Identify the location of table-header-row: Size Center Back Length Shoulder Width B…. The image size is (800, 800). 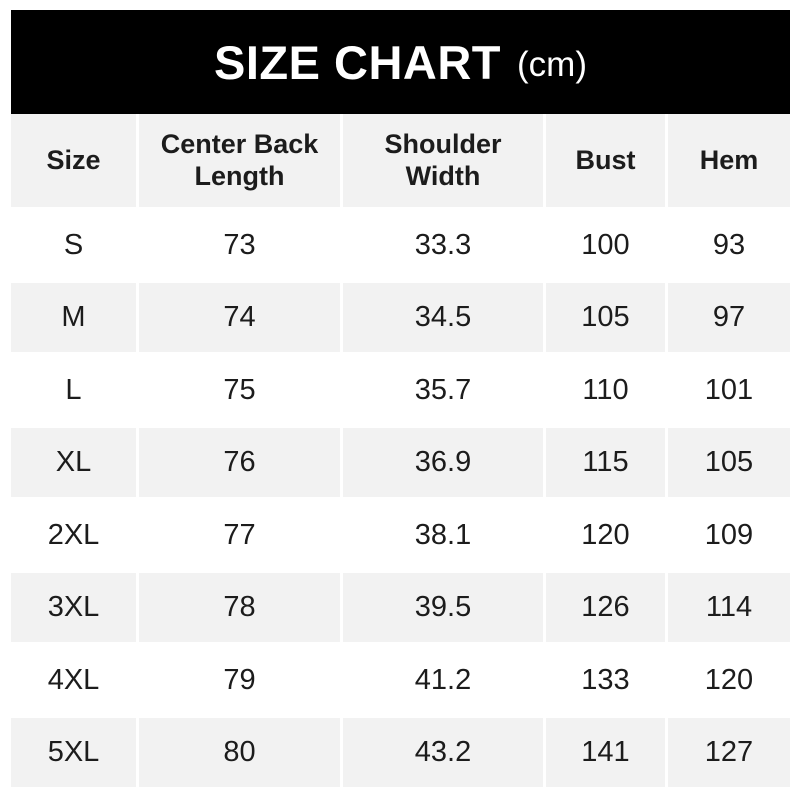
(400, 160).